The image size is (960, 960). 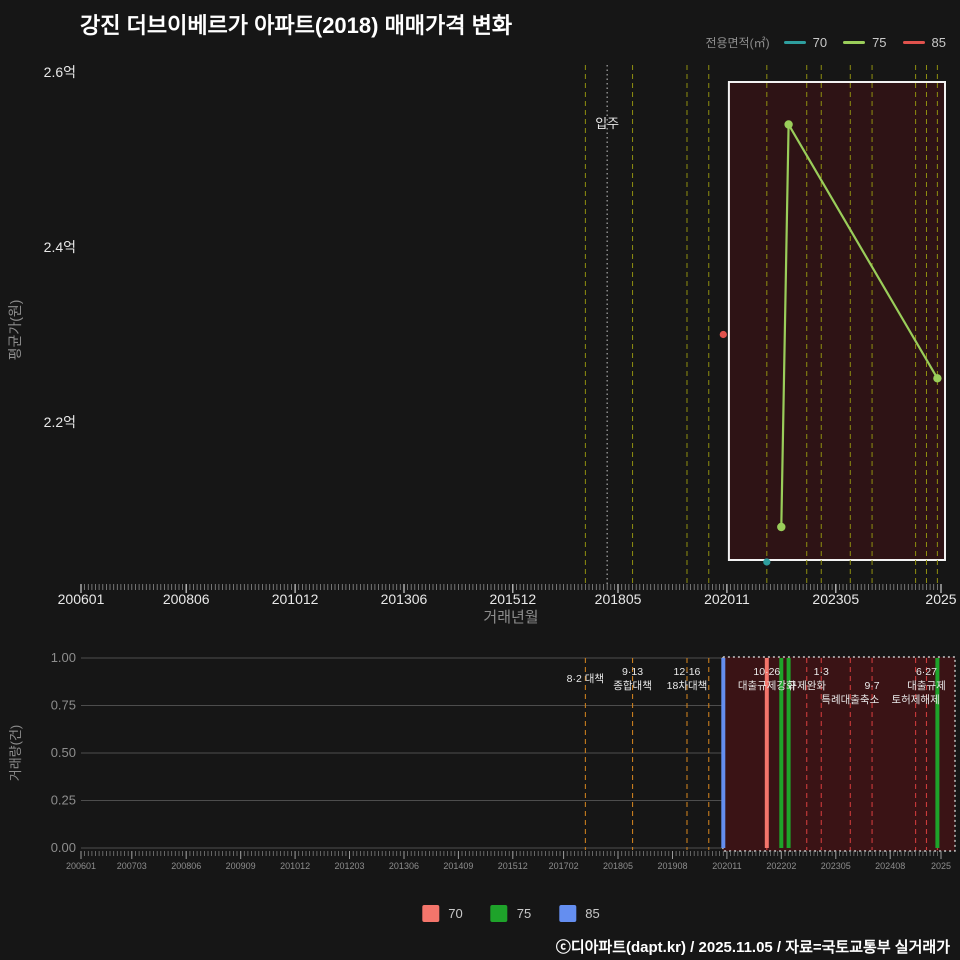 I want to click on policy-annotation: 대출규제, so click(x=926, y=686).